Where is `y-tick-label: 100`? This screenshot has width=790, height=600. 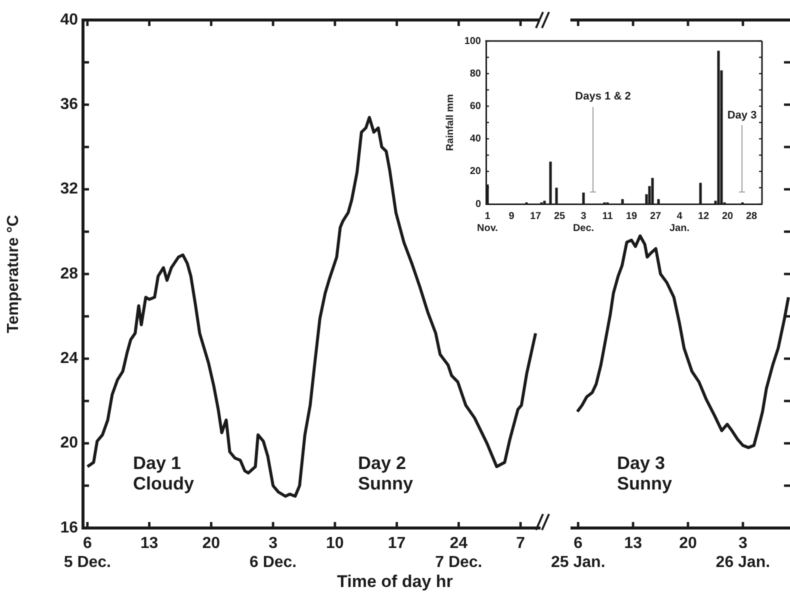
y-tick-label: 100 is located at coordinates (473, 41).